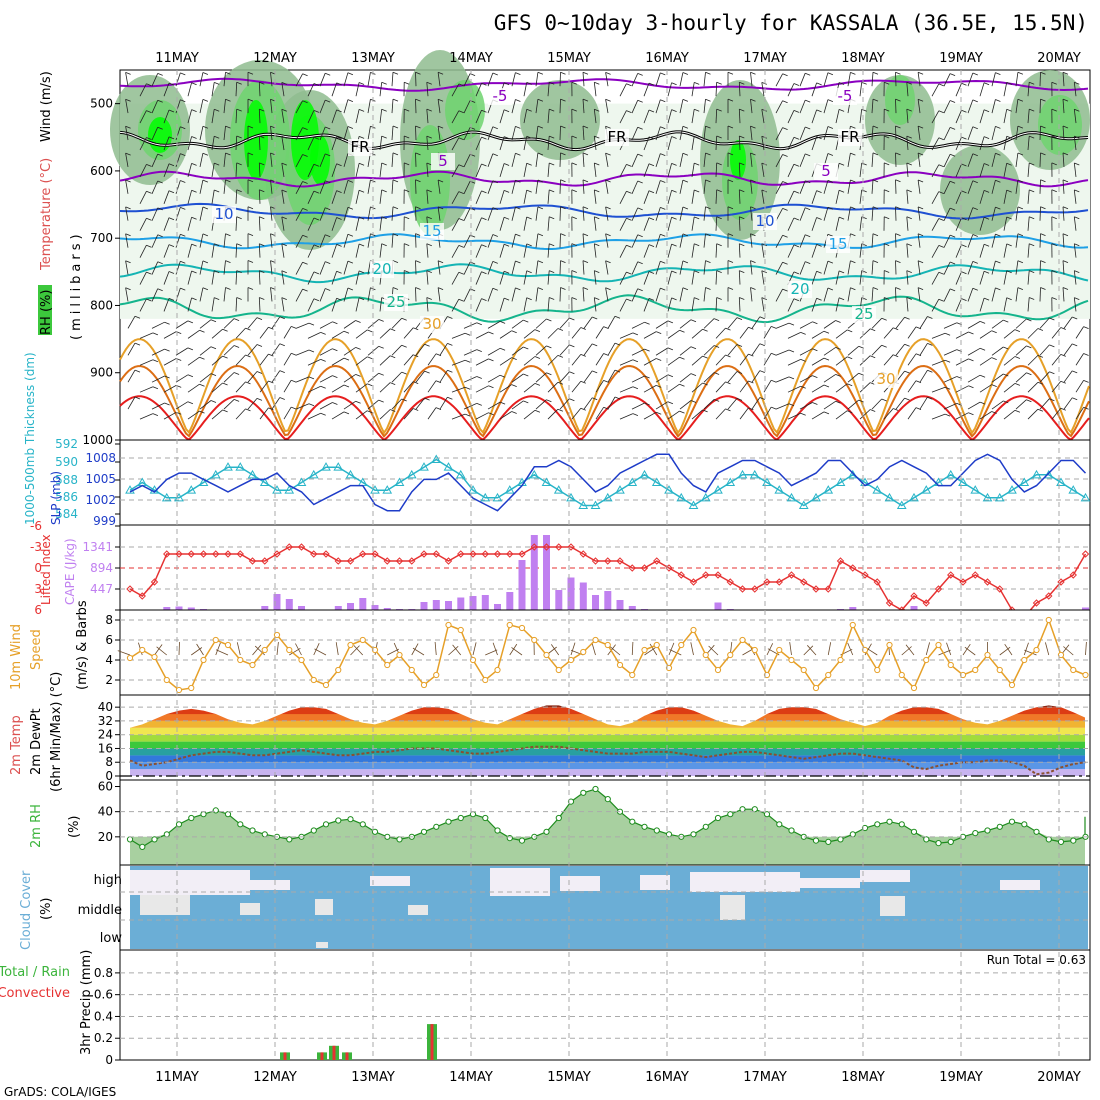  Describe the element at coordinates (359, 147) in the screenshot. I see `contour-label: FR` at that location.